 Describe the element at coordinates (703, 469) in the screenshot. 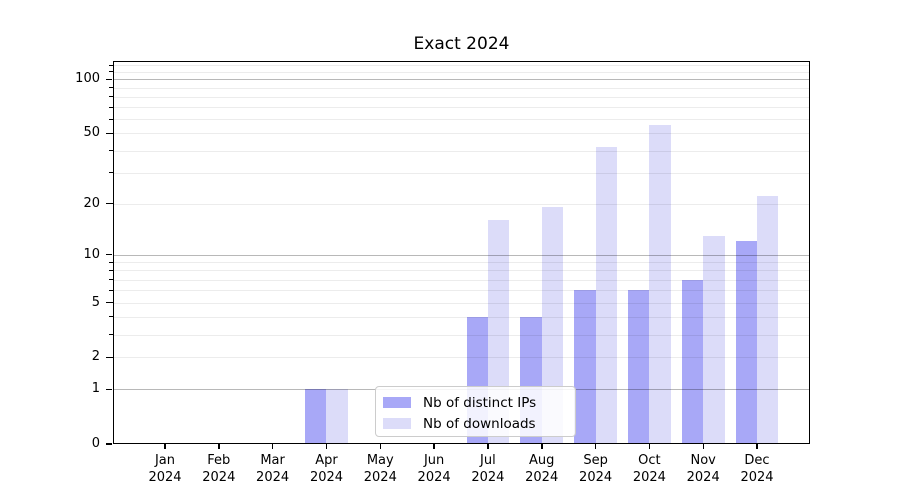

I see `x-tick-label: Nov 2024` at that location.